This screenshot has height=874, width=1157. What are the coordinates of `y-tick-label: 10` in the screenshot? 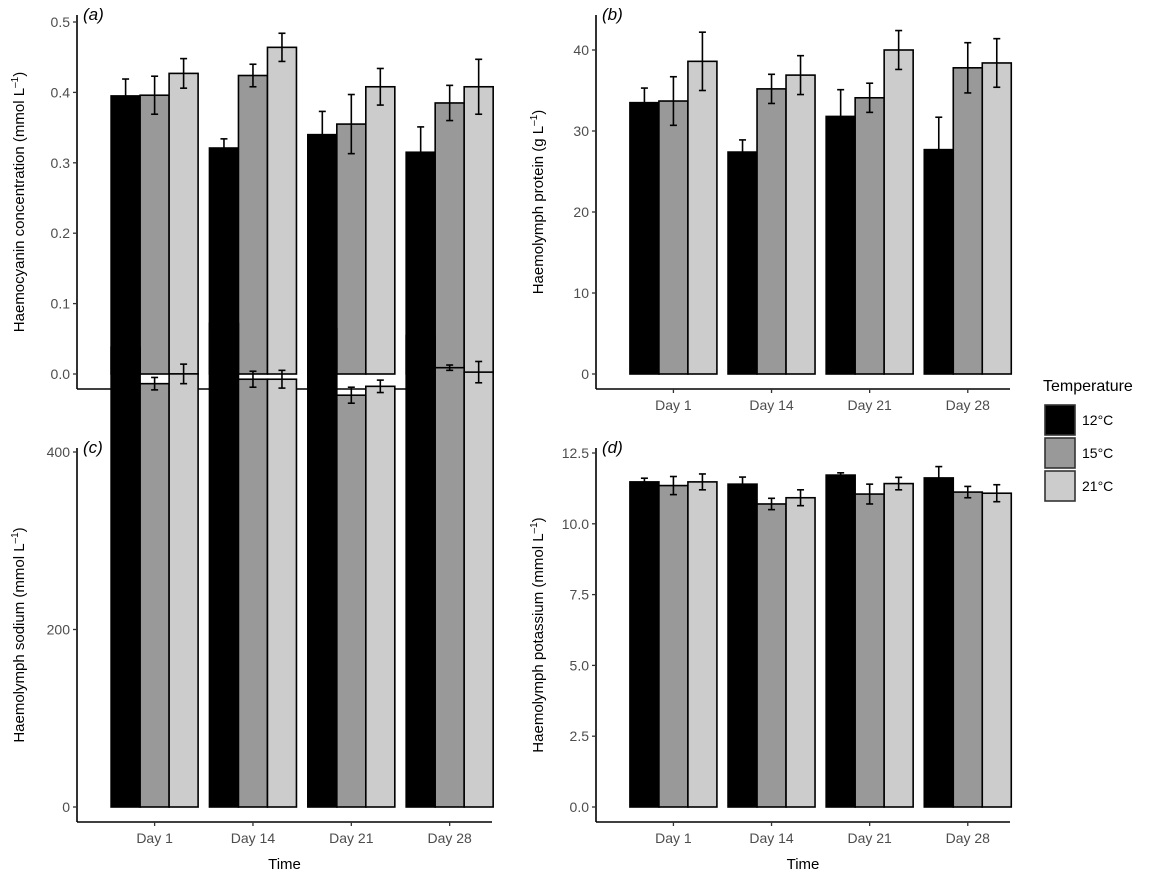 It's located at (581, 293).